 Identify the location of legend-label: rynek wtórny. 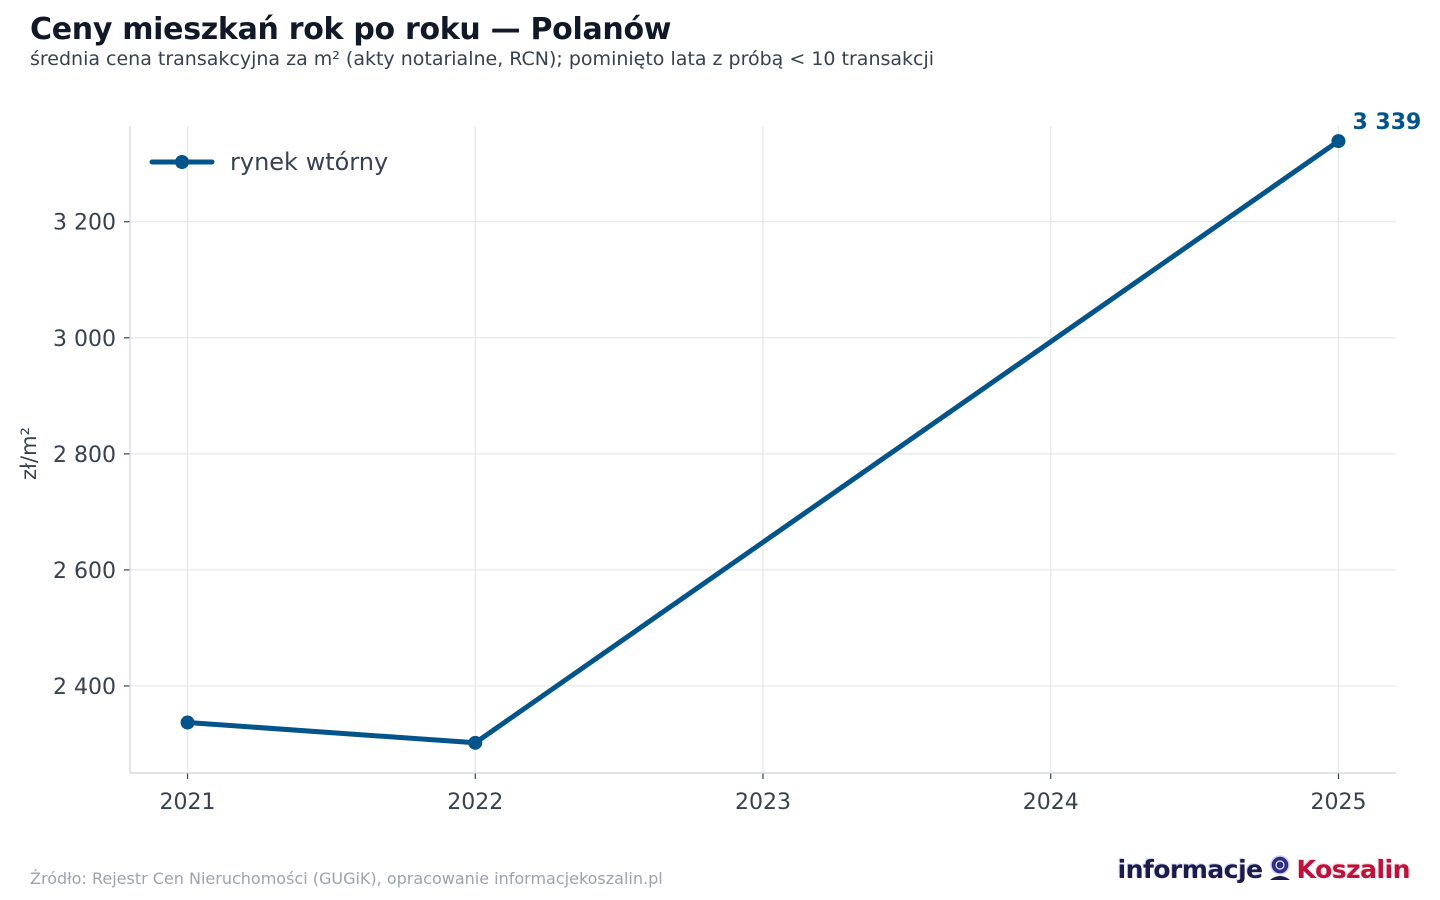
(309, 162).